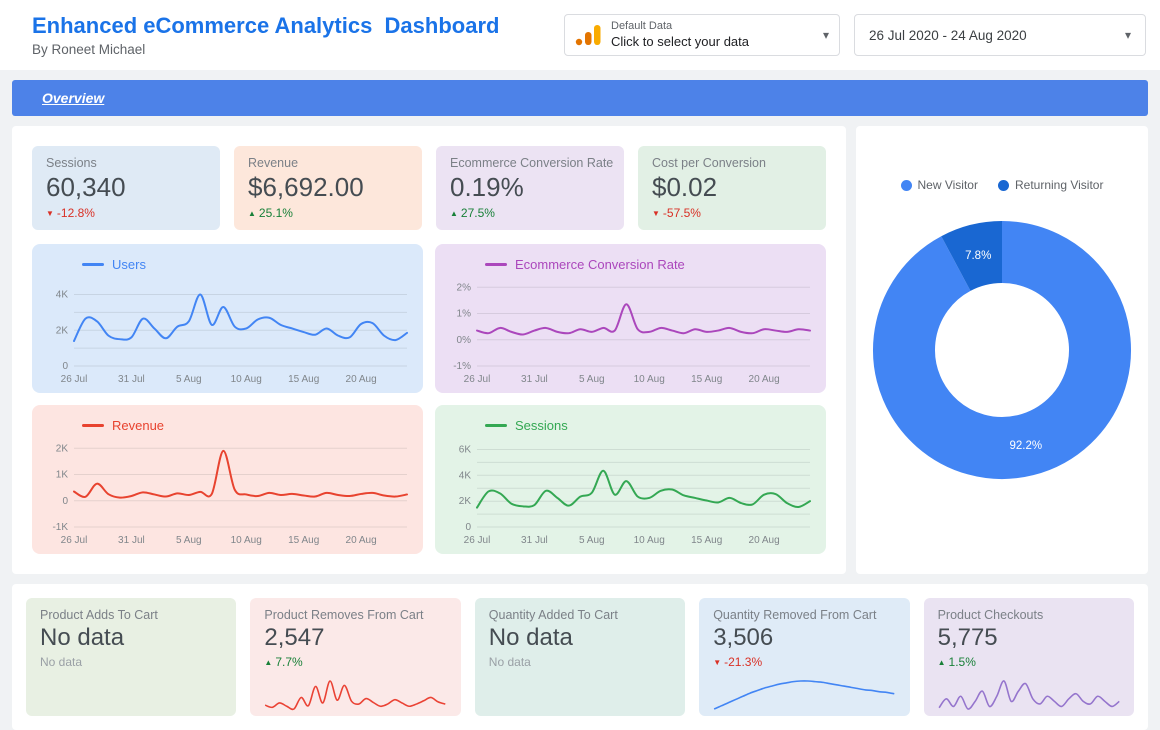  I want to click on card-delta: -21.3%, so click(804, 662).